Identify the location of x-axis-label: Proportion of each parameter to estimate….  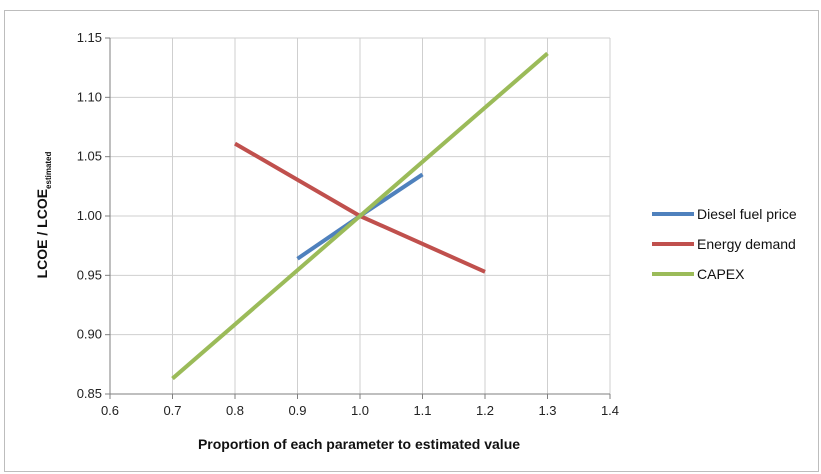
(359, 444).